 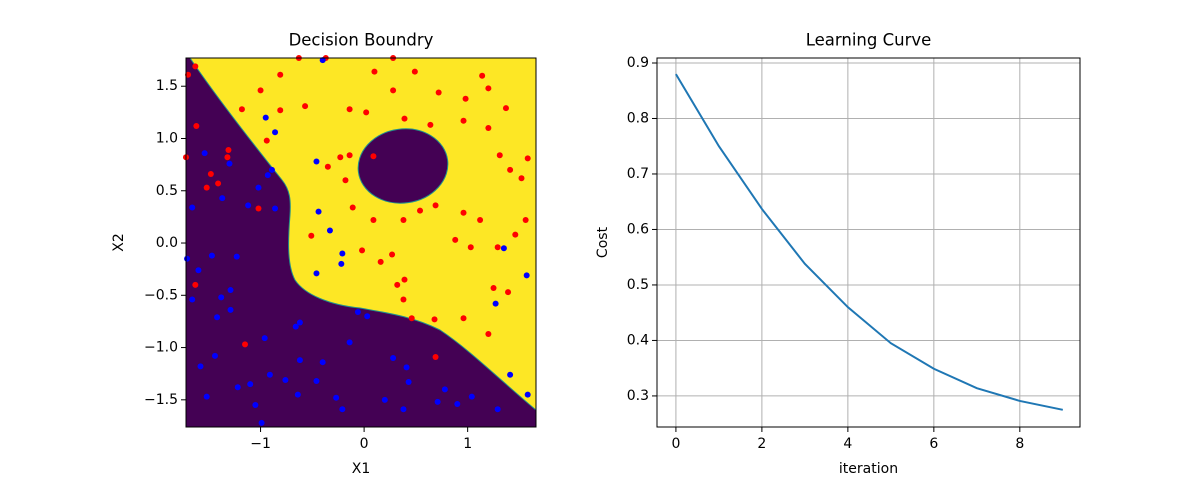 What do you see at coordinates (603, 242) in the screenshot?
I see `y-axis-label: Cost` at bounding box center [603, 242].